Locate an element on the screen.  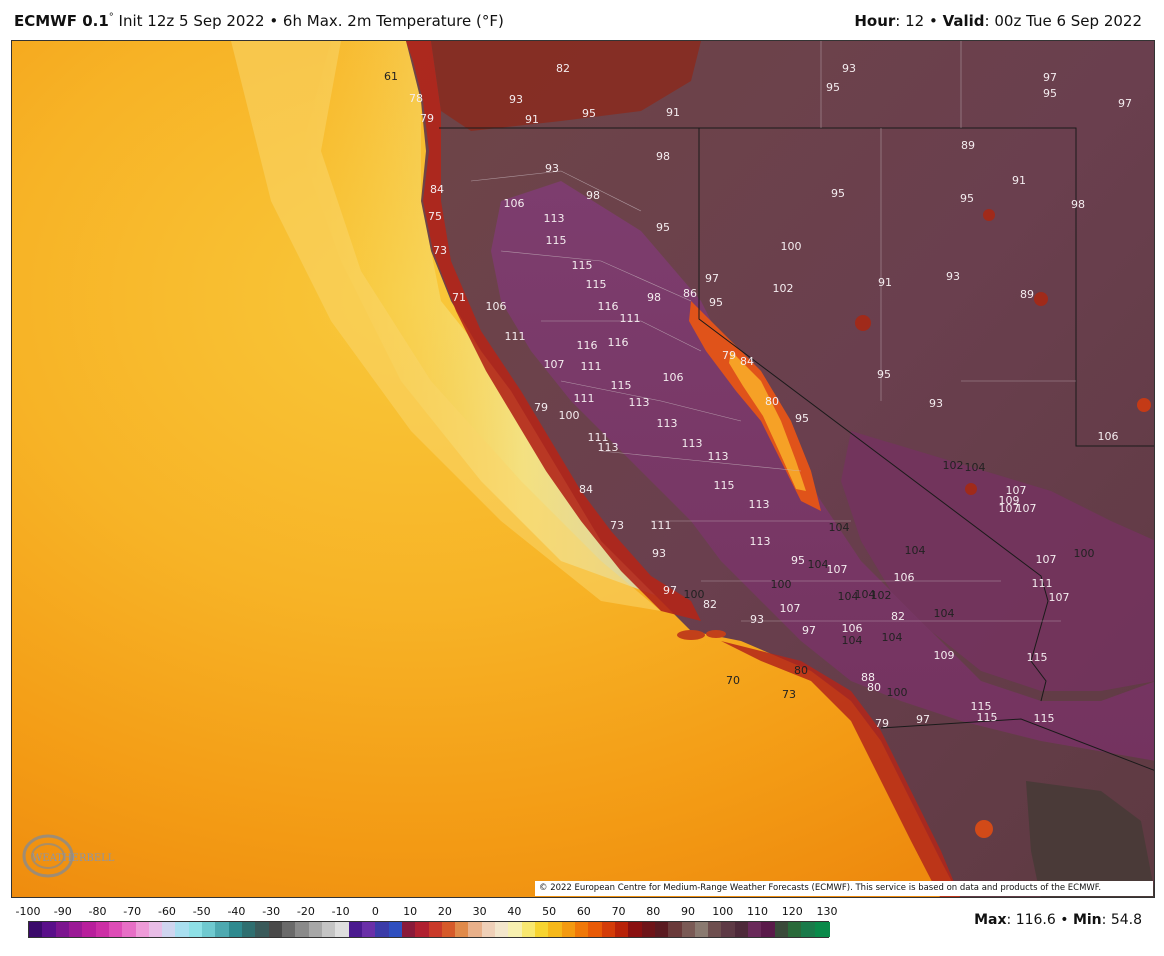
logo-text: WEATHERBELL is located at coordinates (73, 858).